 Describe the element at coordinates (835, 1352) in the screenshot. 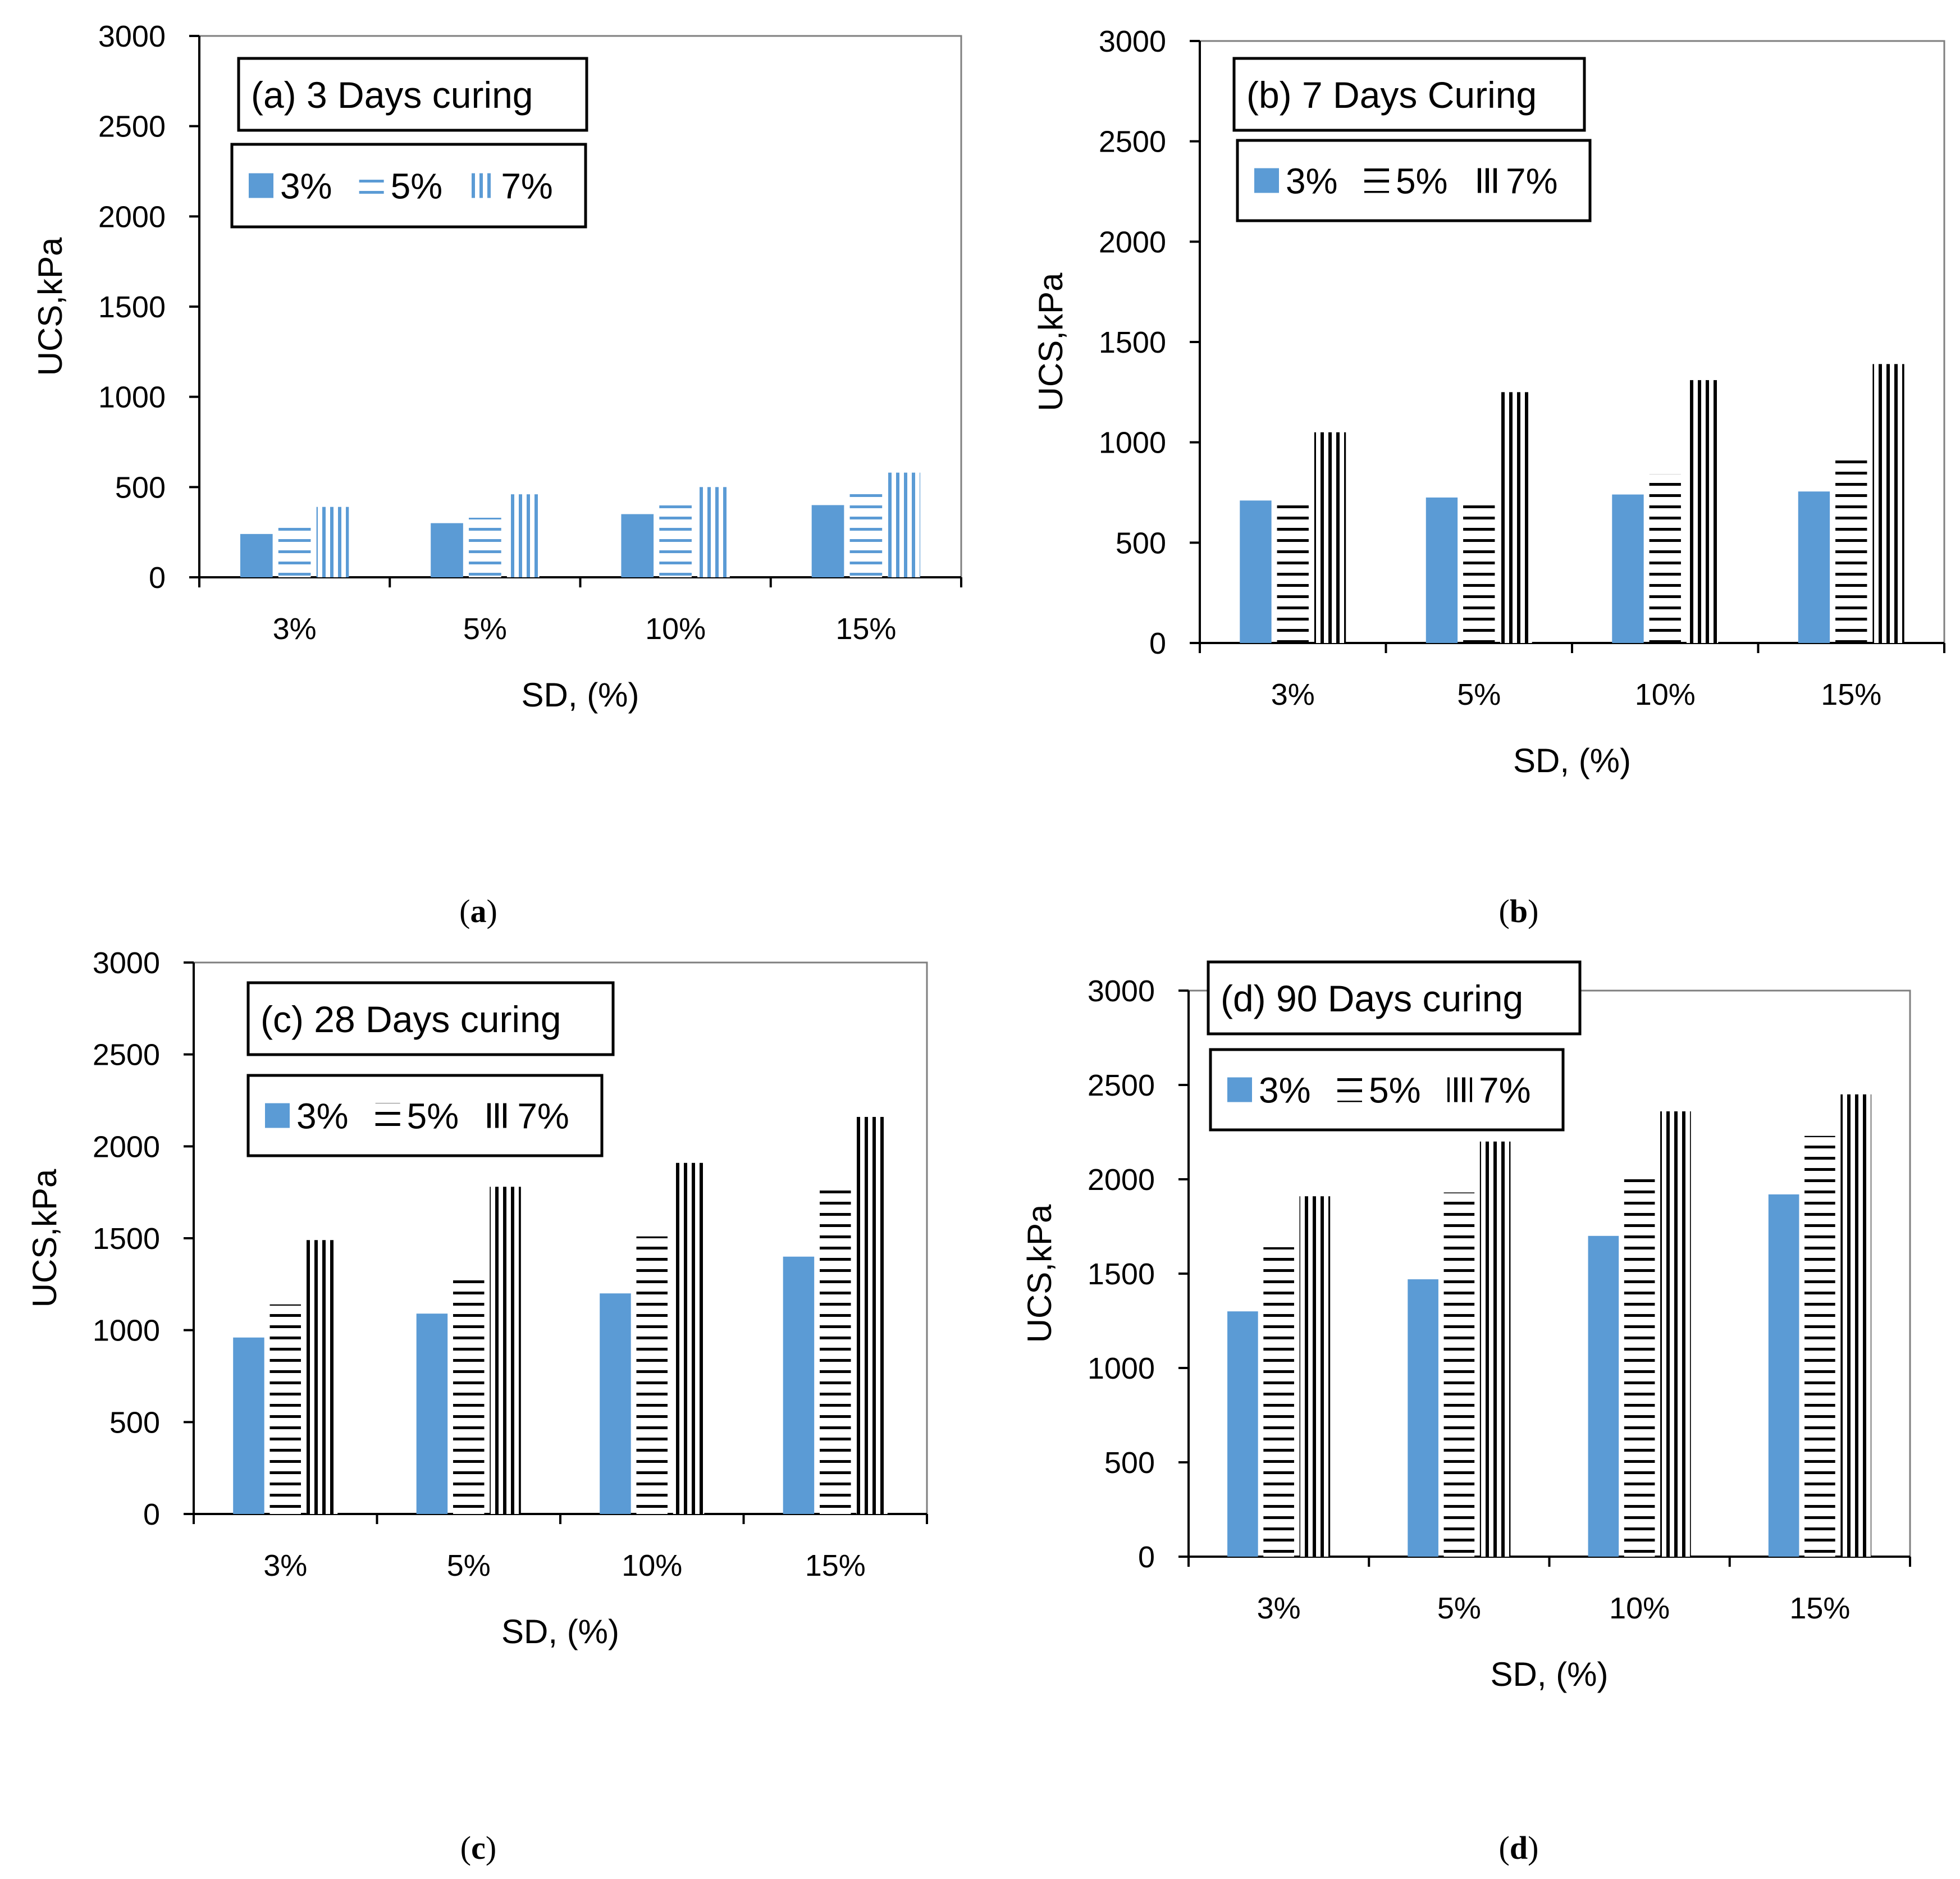

I see `bar-c-series-5pct-15pct` at that location.